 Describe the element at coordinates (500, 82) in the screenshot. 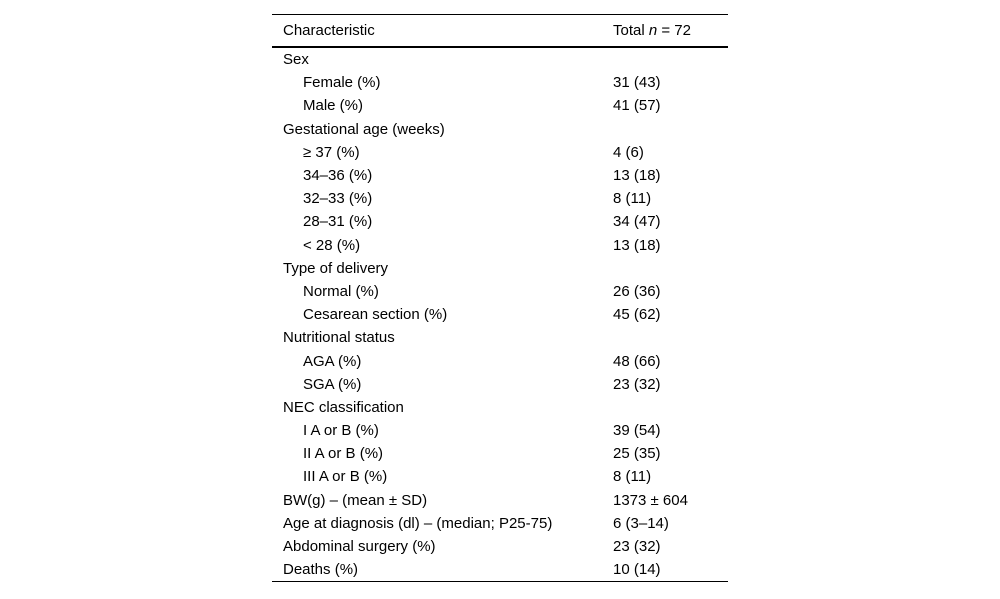

I see `table-row: Female (%) 31 (43)` at that location.